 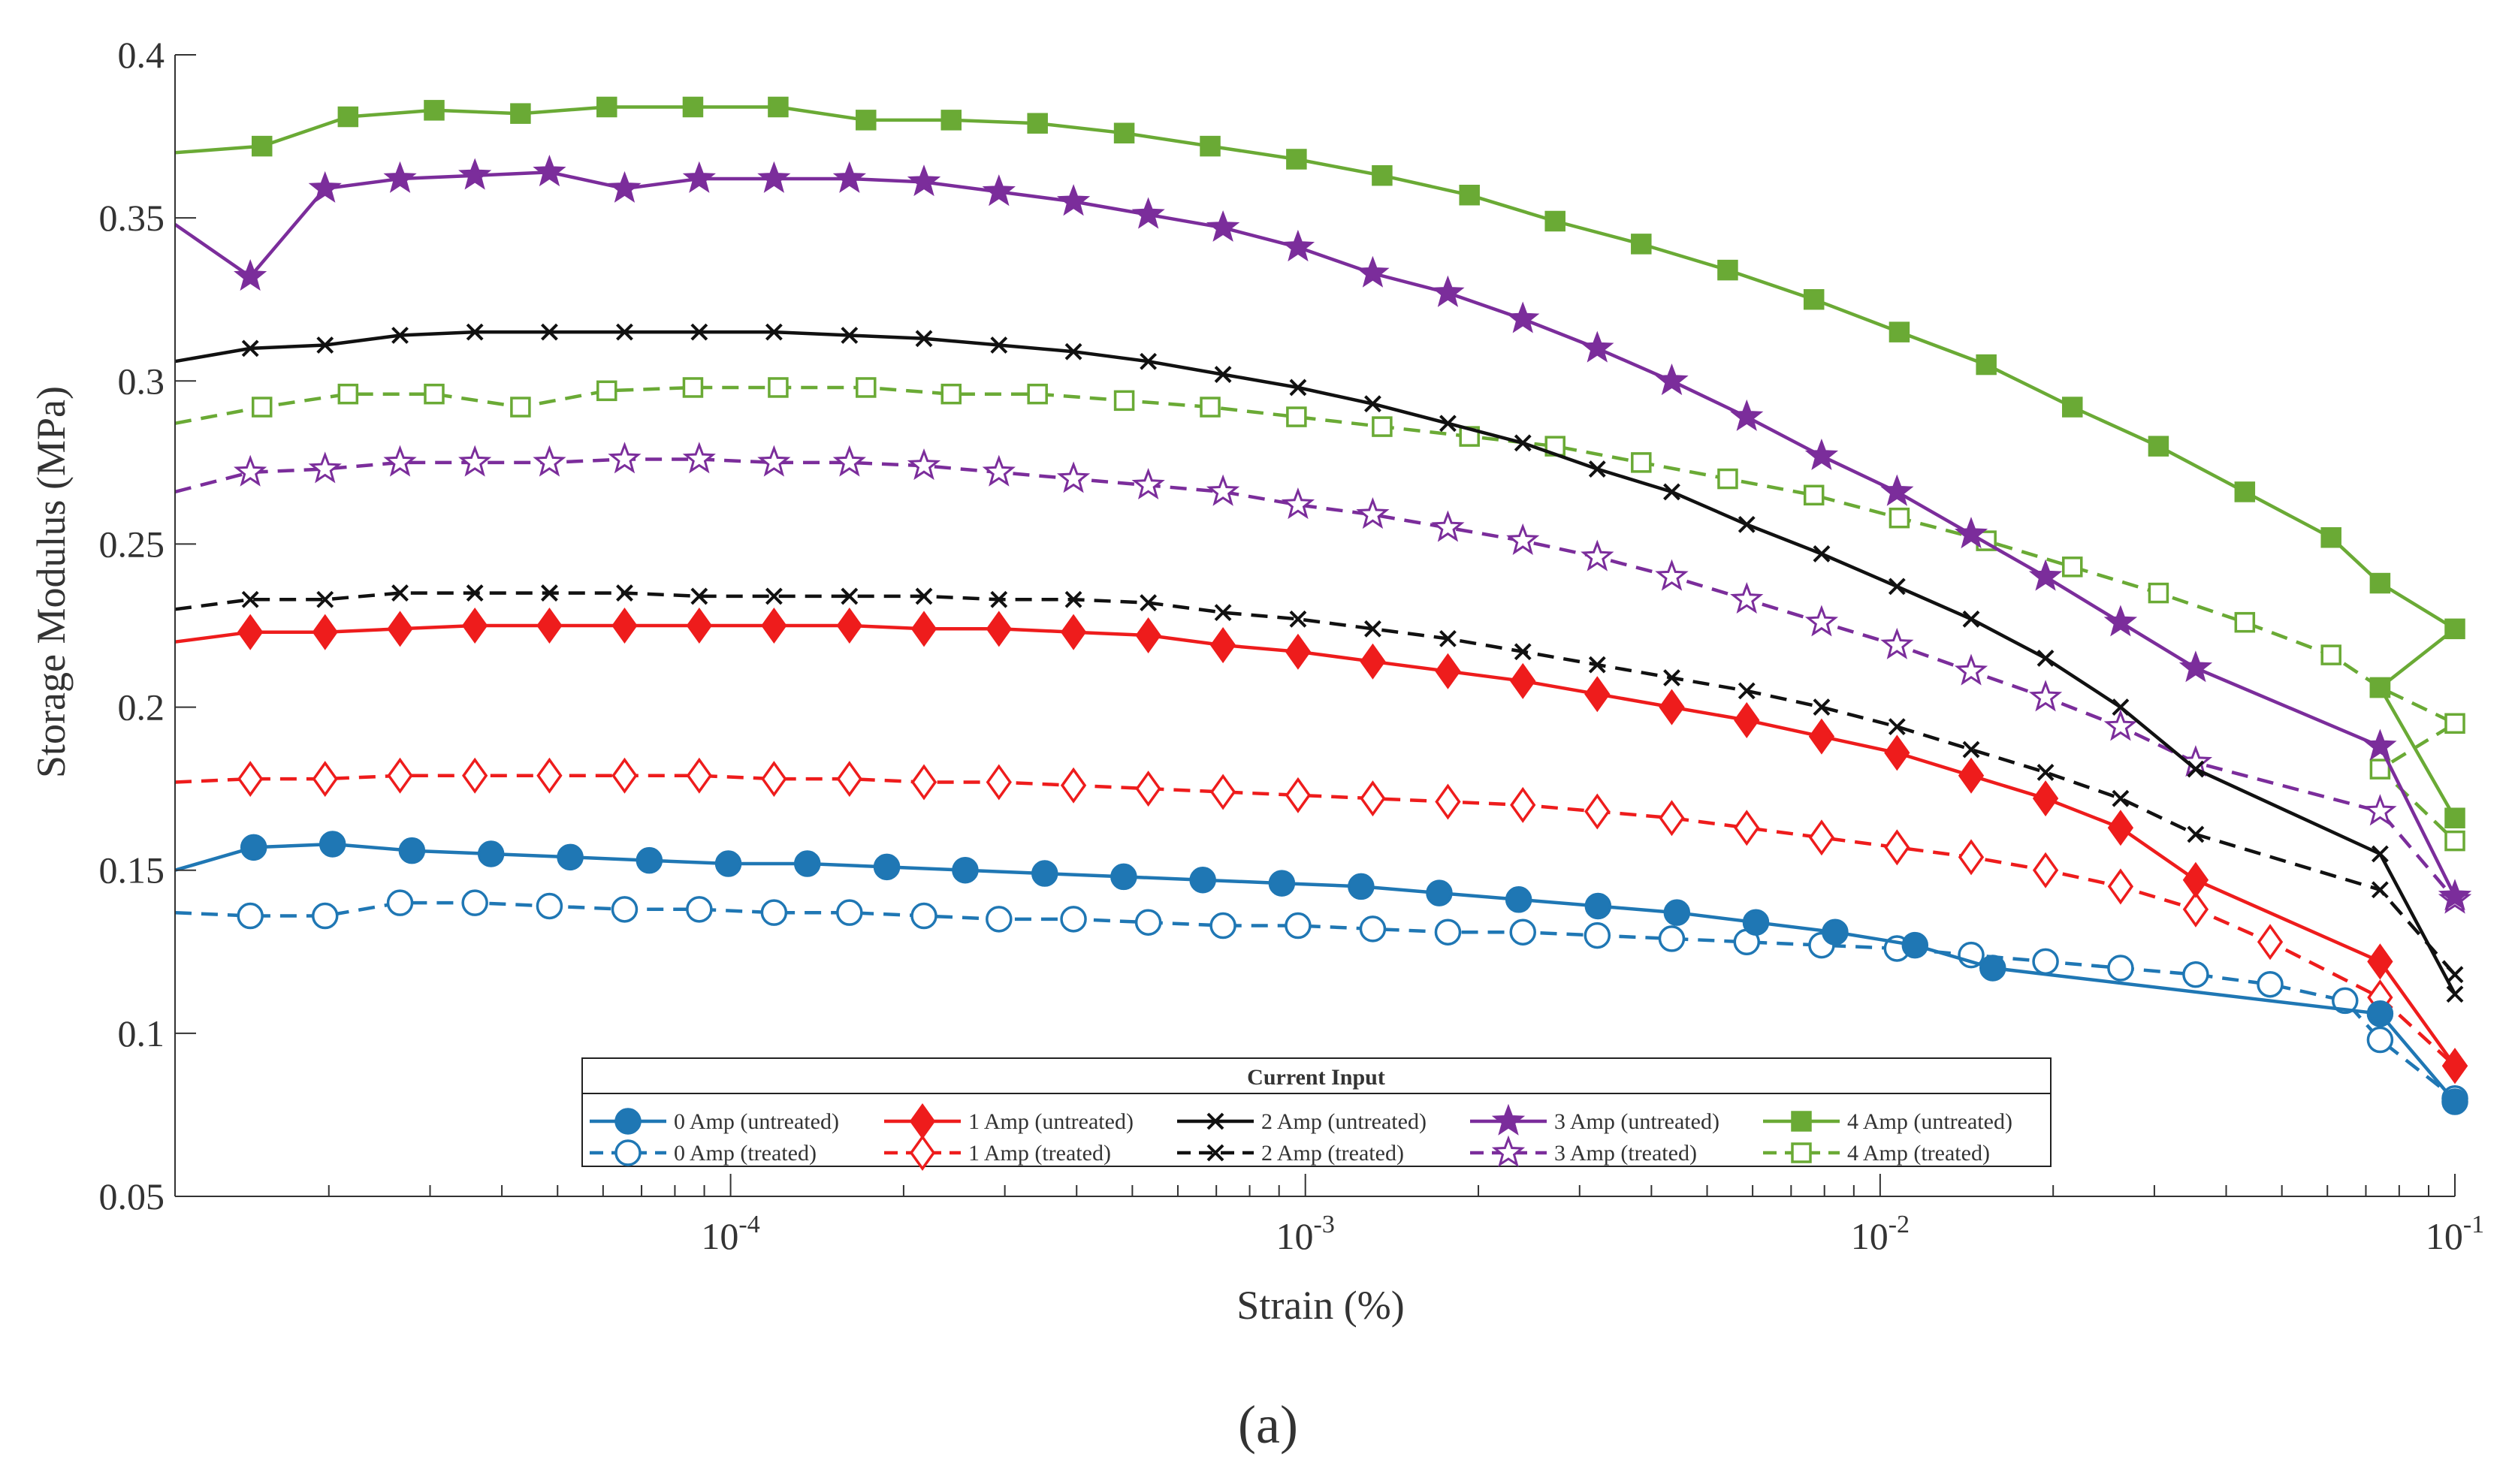 What do you see at coordinates (132, 870) in the screenshot?
I see `y-tick-label-2: 0.15` at bounding box center [132, 870].